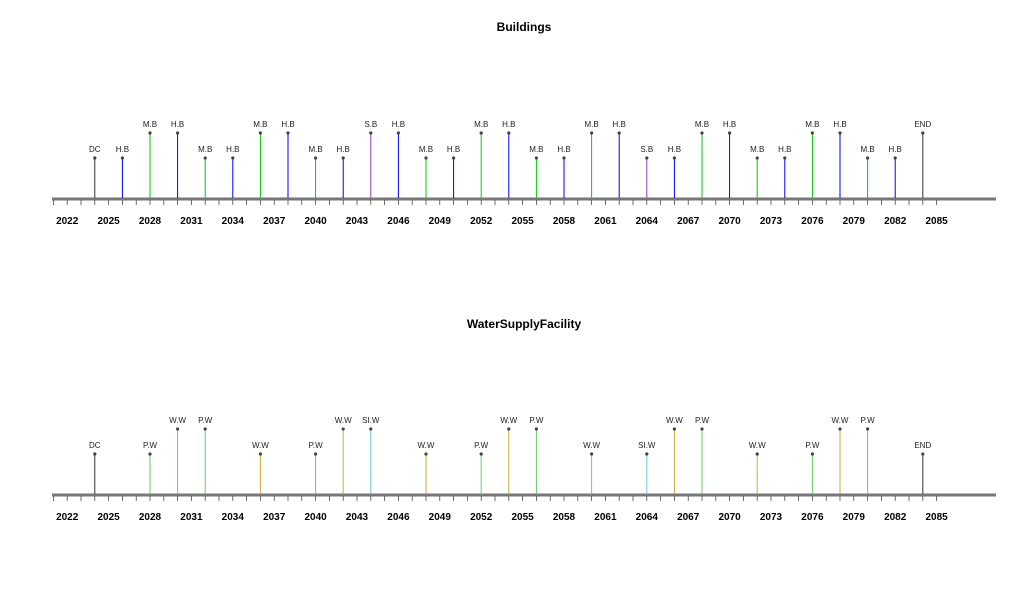 The width and height of the screenshot is (1024, 593). What do you see at coordinates (605, 221) in the screenshot?
I see `x-tick-label: 2061` at bounding box center [605, 221].